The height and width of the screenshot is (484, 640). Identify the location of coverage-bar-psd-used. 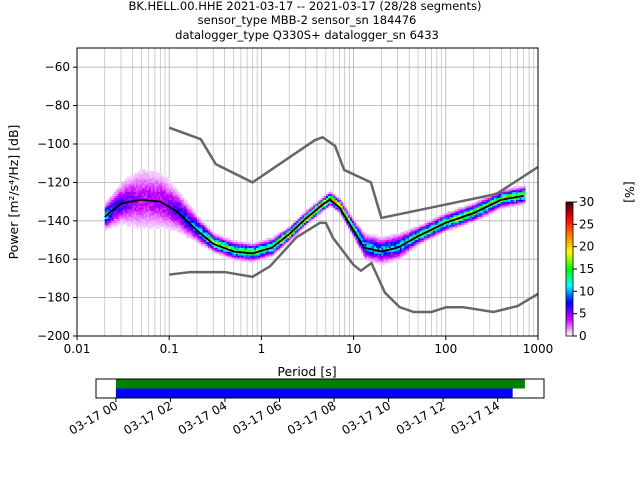
(314, 393).